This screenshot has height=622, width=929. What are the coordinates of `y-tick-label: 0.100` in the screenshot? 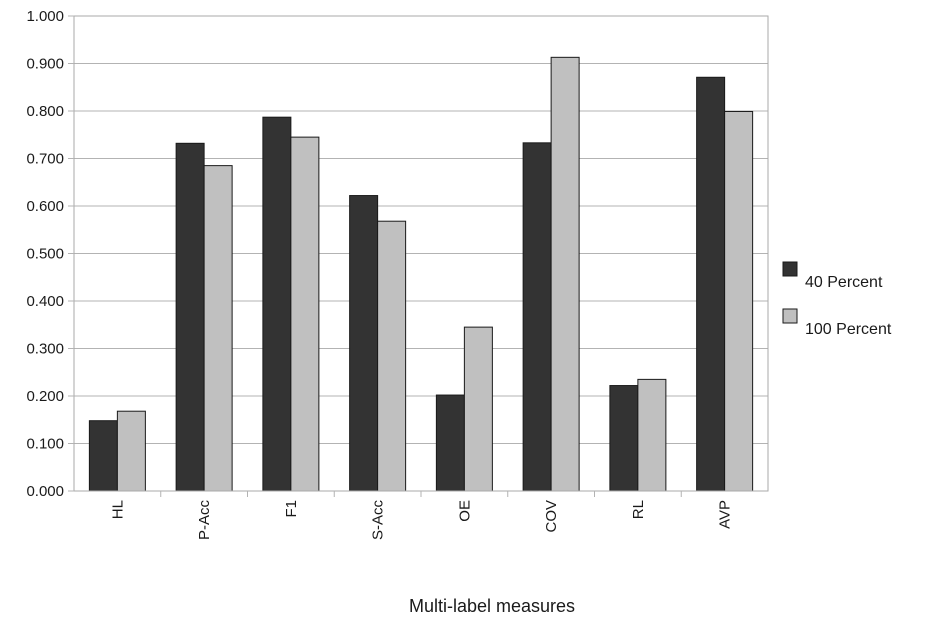 It's located at (45, 444).